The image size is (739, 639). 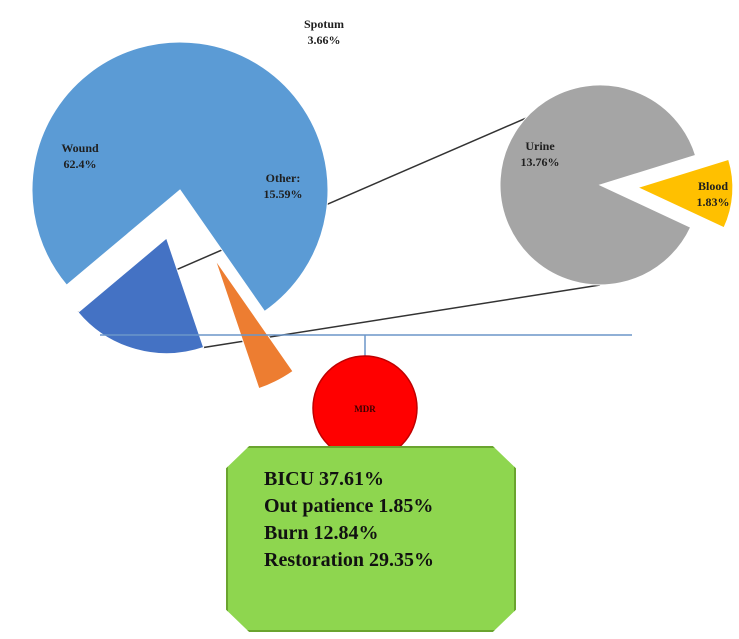 What do you see at coordinates (349, 506) in the screenshot?
I see `mdr-line-out-patience: Out patience 1.85%` at bounding box center [349, 506].